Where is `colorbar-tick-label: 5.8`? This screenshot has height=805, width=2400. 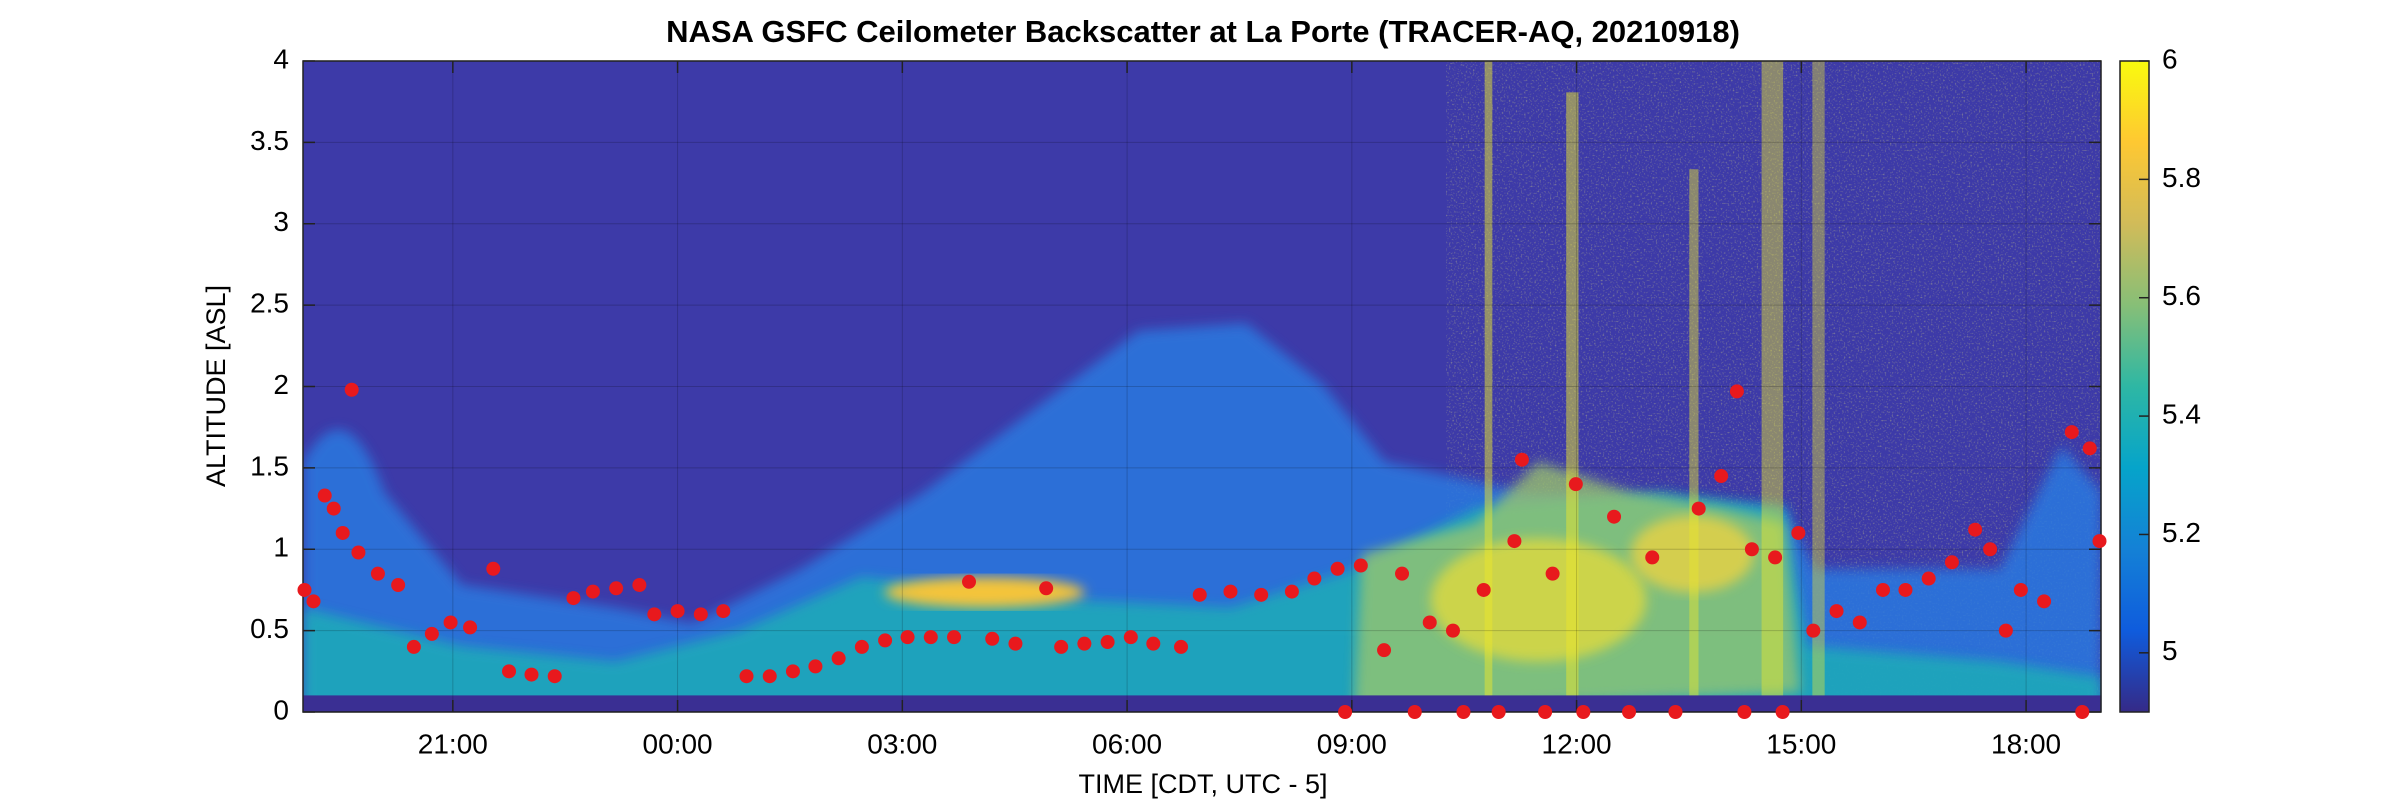 colorbar-tick-label: 5.8 is located at coordinates (2181, 177).